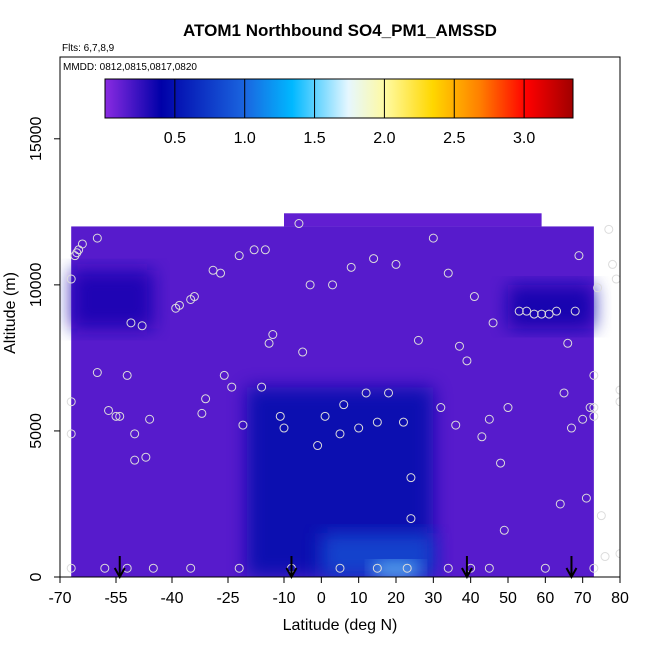 This screenshot has height=650, width=650. What do you see at coordinates (338, 592) in the screenshot?
I see `x-axis: -70 -55 -40 -25 -10 0 10 20 30 40 50 60 70 80` at bounding box center [338, 592].